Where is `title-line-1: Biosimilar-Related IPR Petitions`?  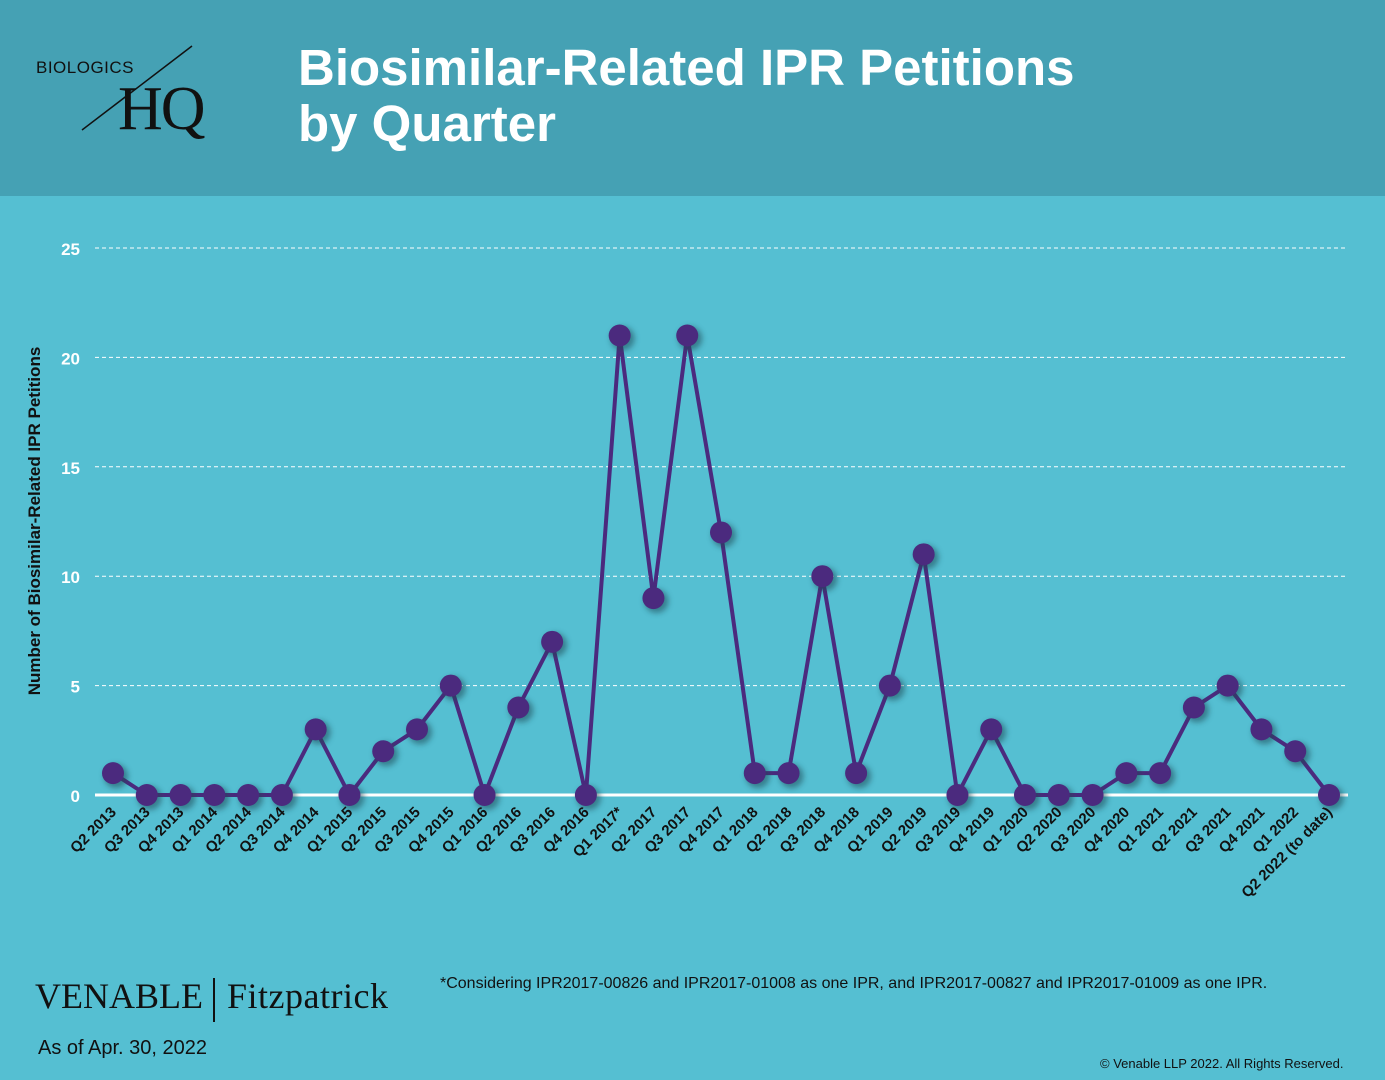 title-line-1: Biosimilar-Related IPR Petitions is located at coordinates (686, 67).